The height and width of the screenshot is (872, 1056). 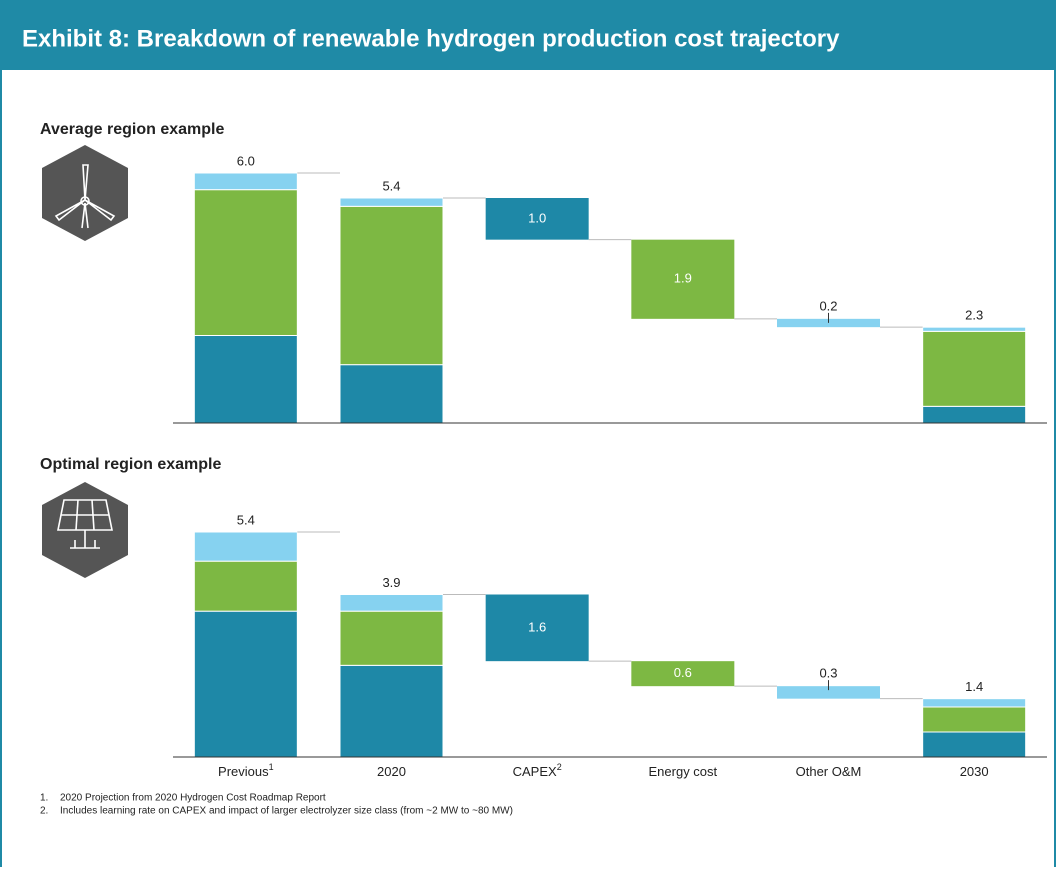 What do you see at coordinates (130, 464) in the screenshot?
I see `panel-title: Optimal region example` at bounding box center [130, 464].